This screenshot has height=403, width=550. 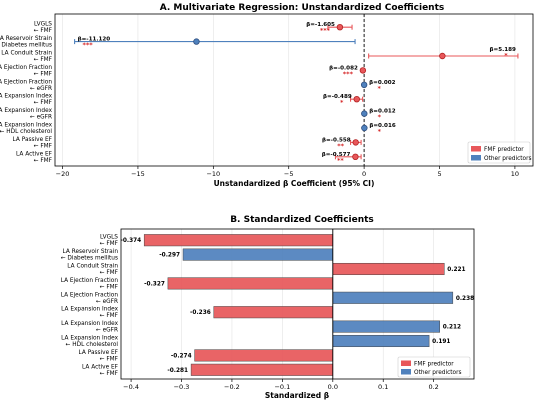 What do you see at coordinates (232, 387) in the screenshot?
I see `x-tick-label: −0.2` at bounding box center [232, 387].